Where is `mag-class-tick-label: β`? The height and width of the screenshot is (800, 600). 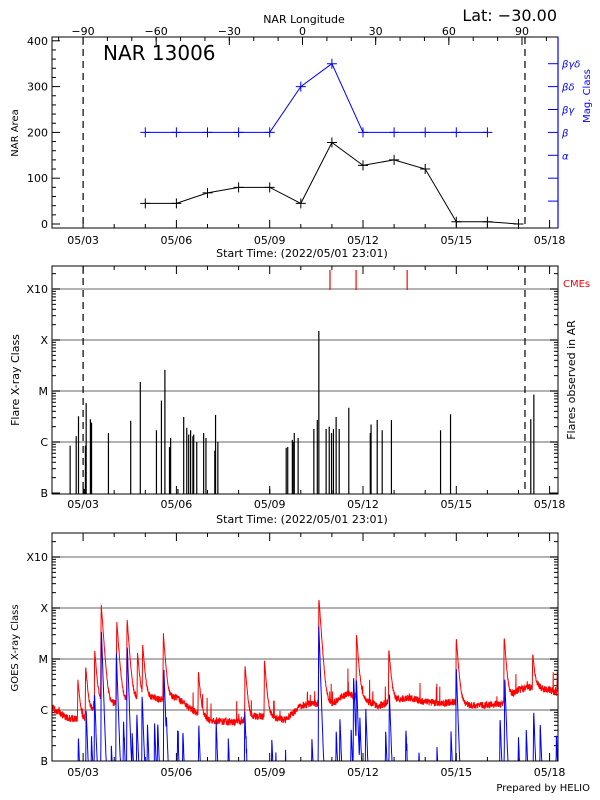 mag-class-tick-label: β is located at coordinates (565, 133).